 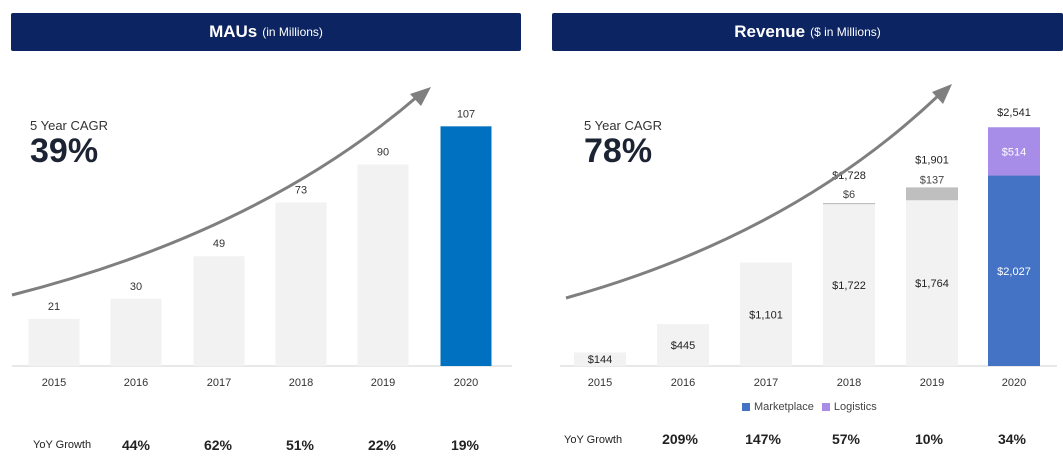 What do you see at coordinates (807, 32) in the screenshot?
I see `revenue-header: Revenue ($ in Millions)` at bounding box center [807, 32].